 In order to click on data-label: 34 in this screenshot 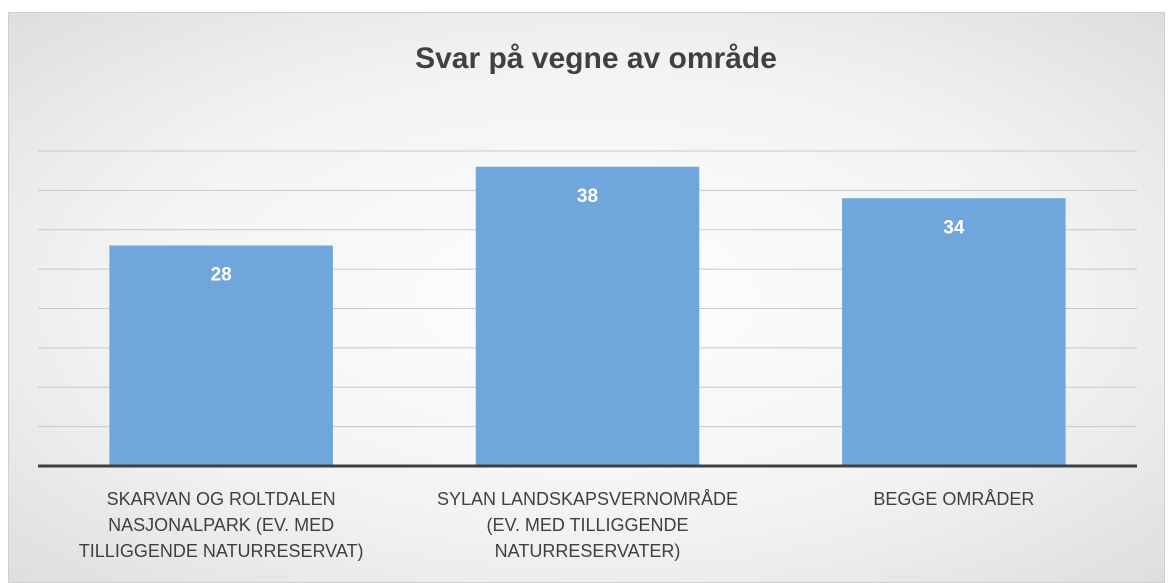, I will do `click(954, 227)`.